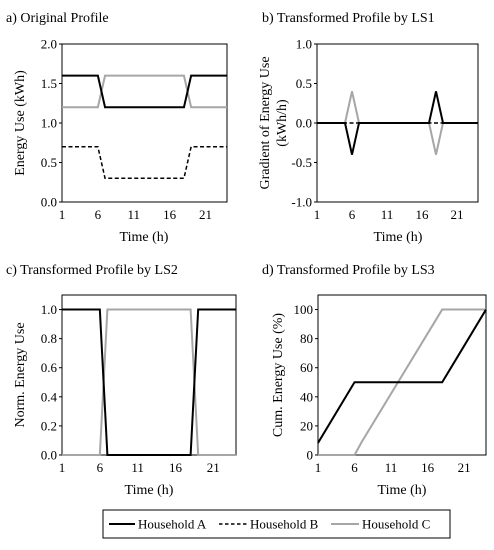 The image size is (494, 550). What do you see at coordinates (304, 309) in the screenshot?
I see `panel-d-y-tick-label: 100` at bounding box center [304, 309].